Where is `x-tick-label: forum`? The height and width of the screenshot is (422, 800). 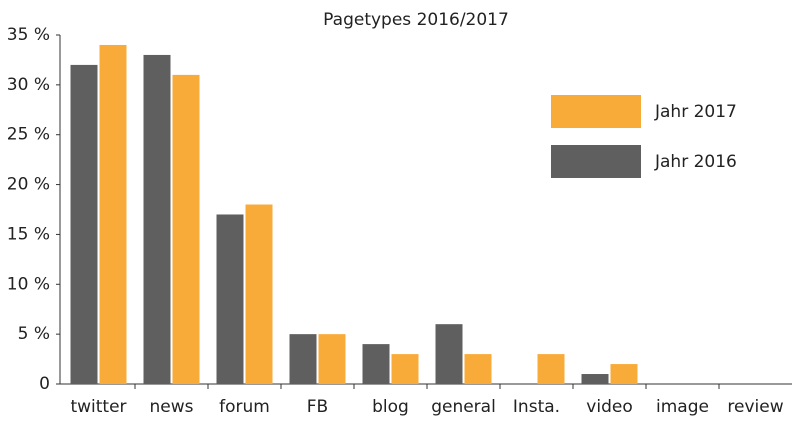 x-tick-label: forum is located at coordinates (244, 407).